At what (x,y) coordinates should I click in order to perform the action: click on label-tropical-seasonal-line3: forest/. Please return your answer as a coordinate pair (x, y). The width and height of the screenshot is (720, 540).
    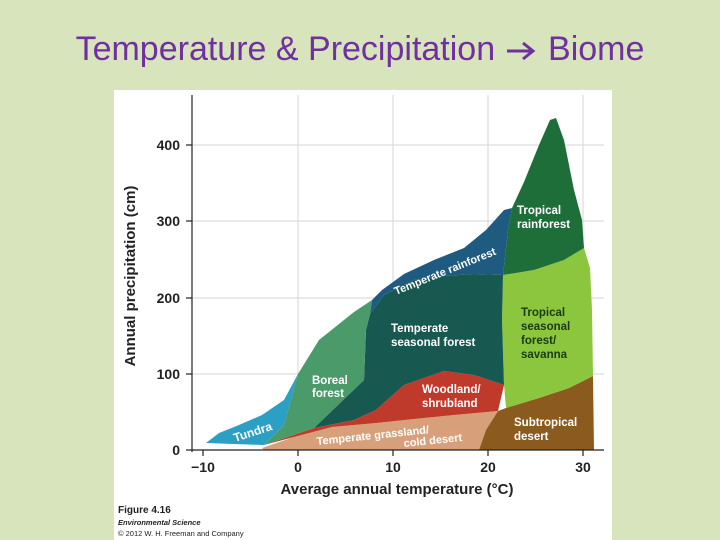
    Looking at the image, I should click on (539, 341).